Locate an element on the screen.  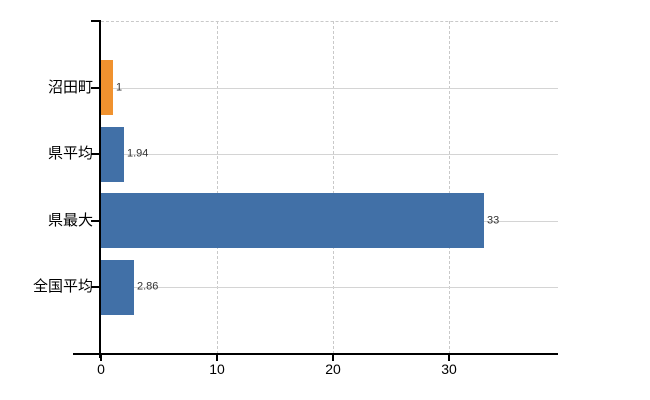
bar-県平均 is located at coordinates (112, 154).